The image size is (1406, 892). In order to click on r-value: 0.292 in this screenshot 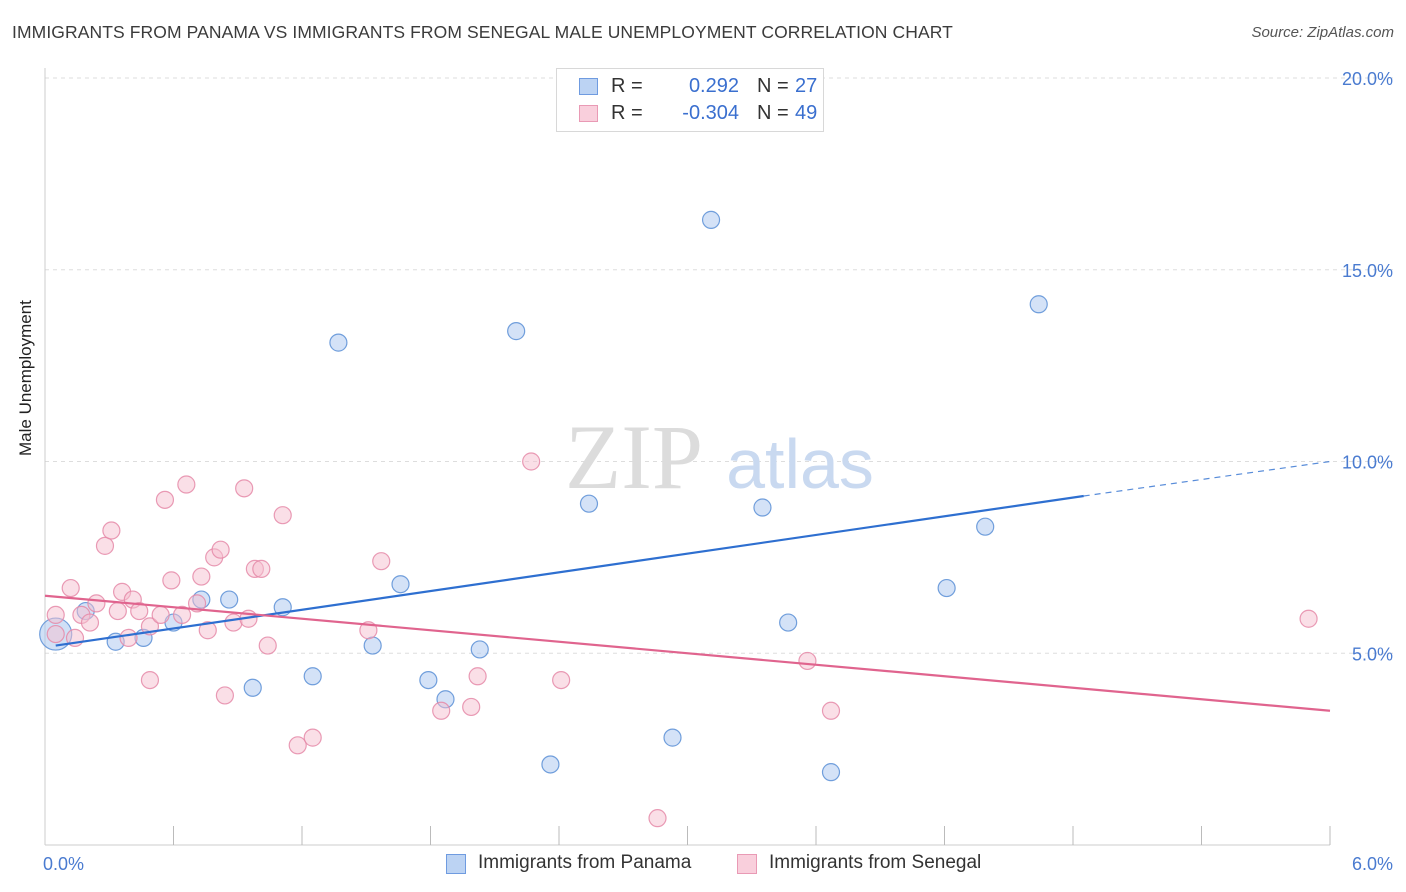, I will do `click(713, 86)`.